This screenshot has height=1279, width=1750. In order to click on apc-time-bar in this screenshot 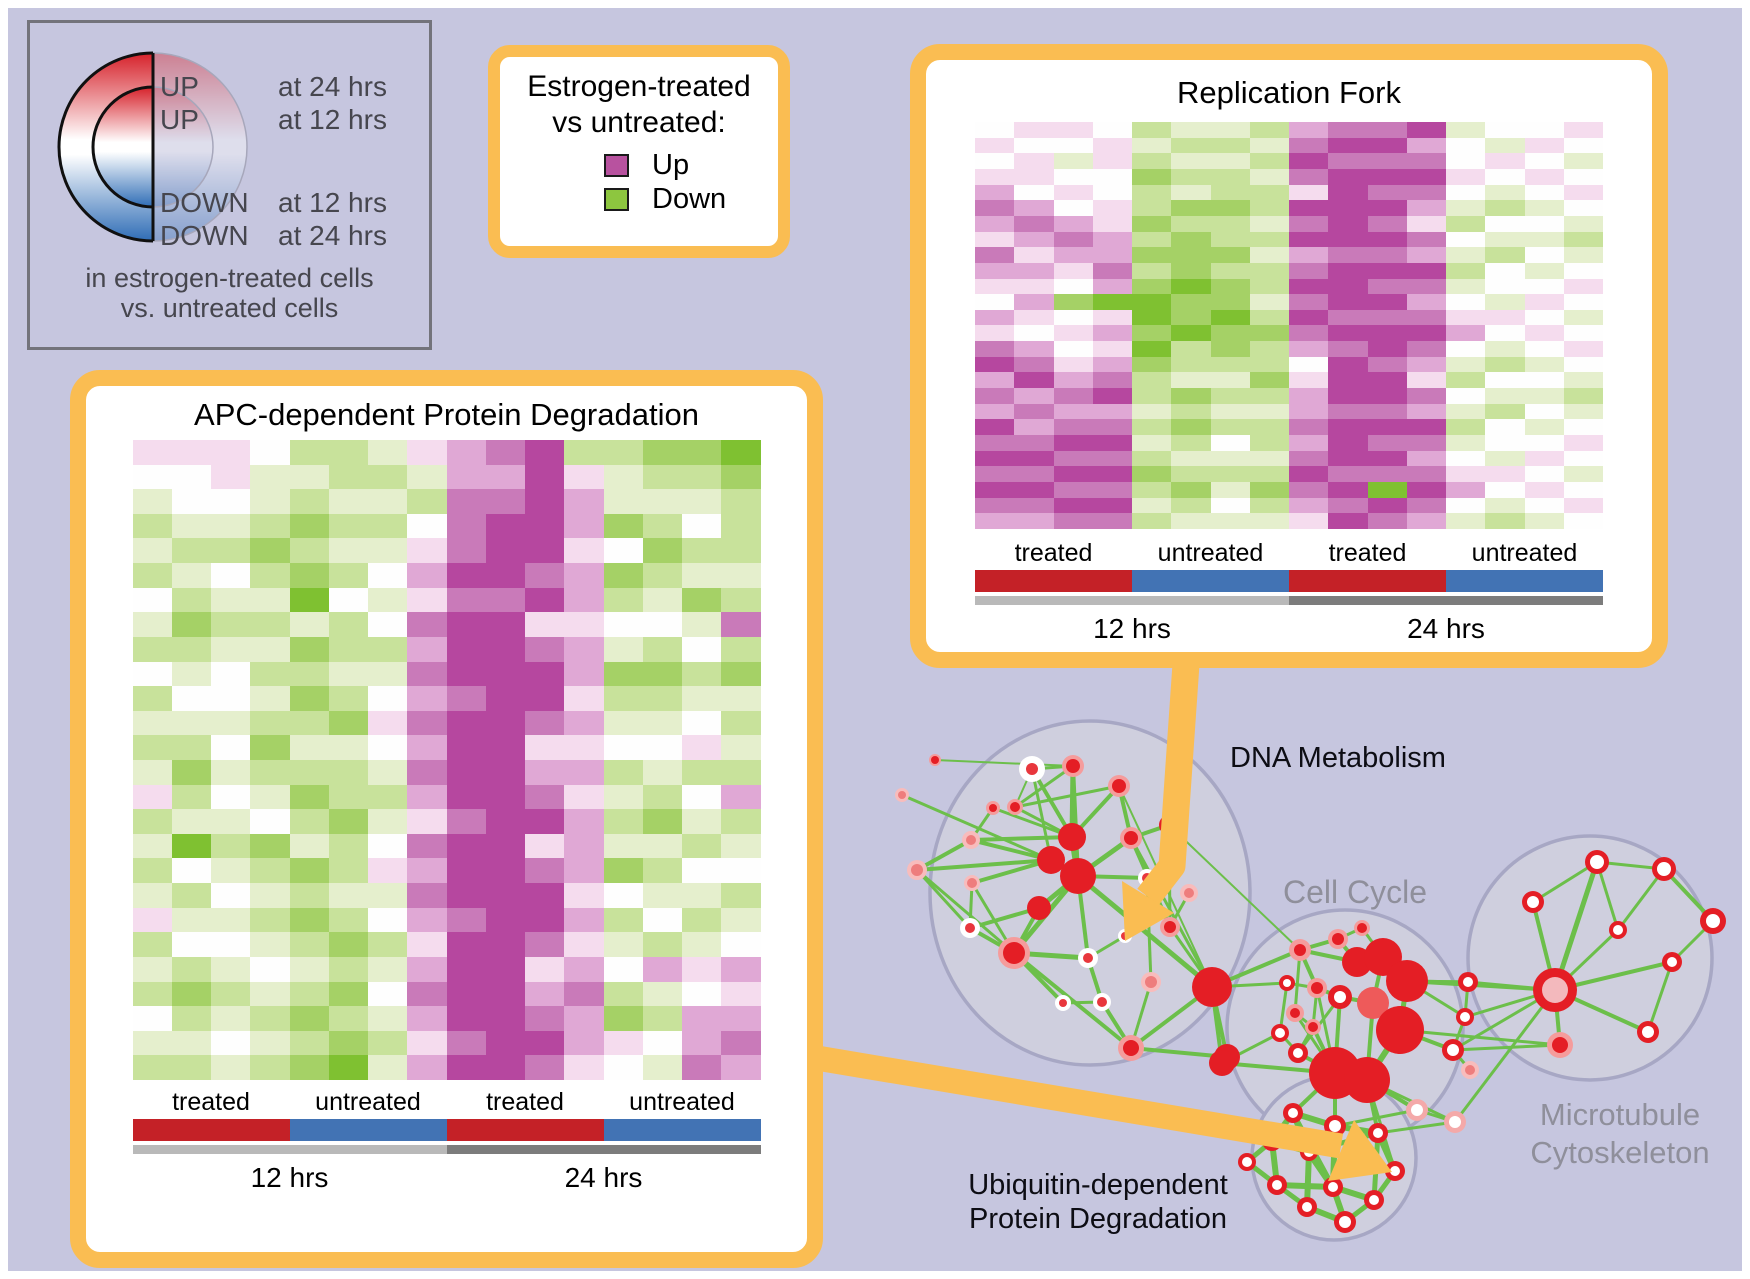, I will do `click(446, 1149)`.